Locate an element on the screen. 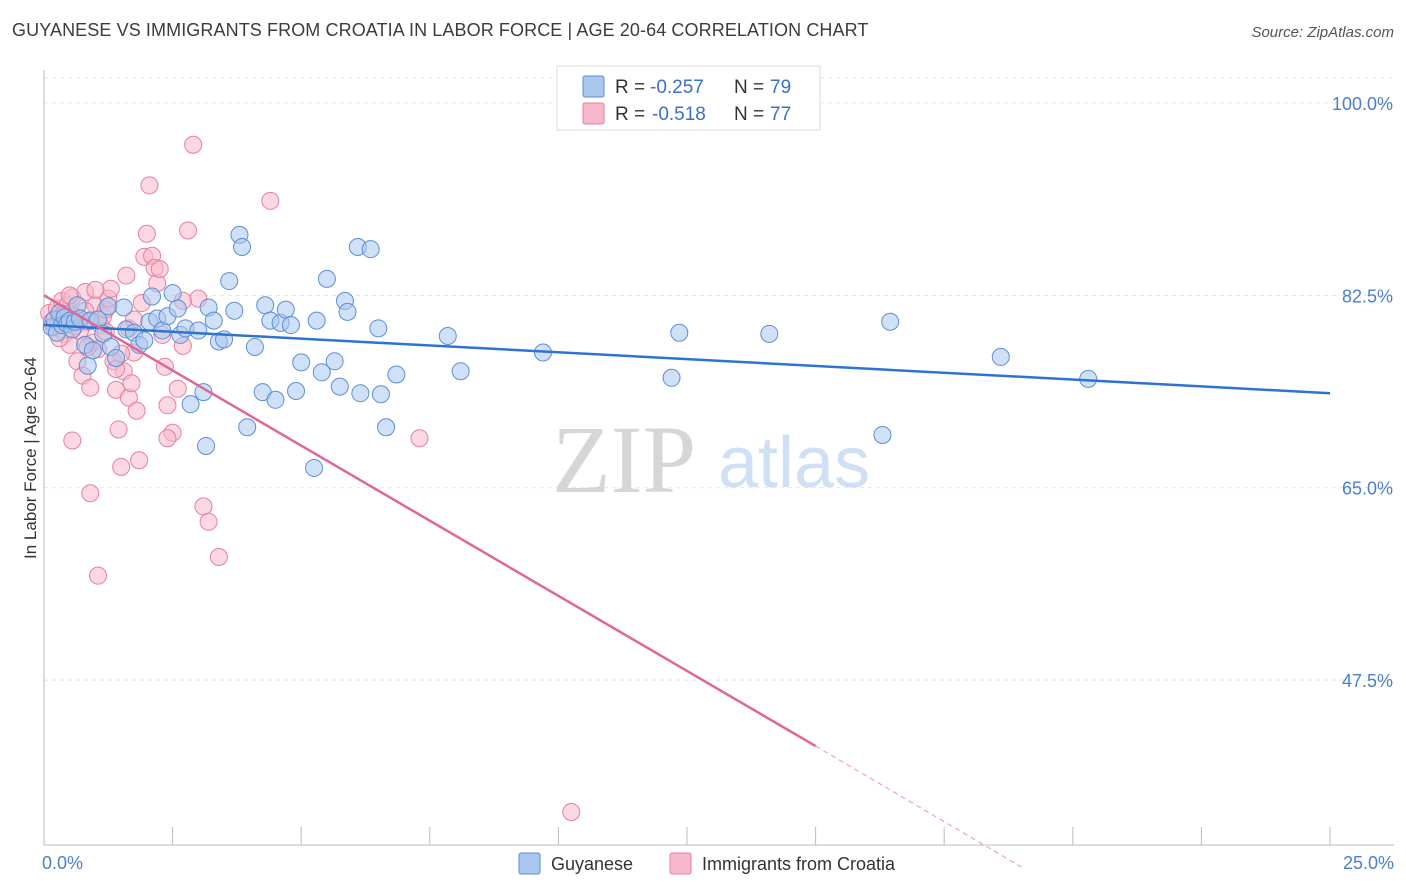 The height and width of the screenshot is (892, 1406). bottom-legend-label-guyanese: Guyanese is located at coordinates (592, 864).